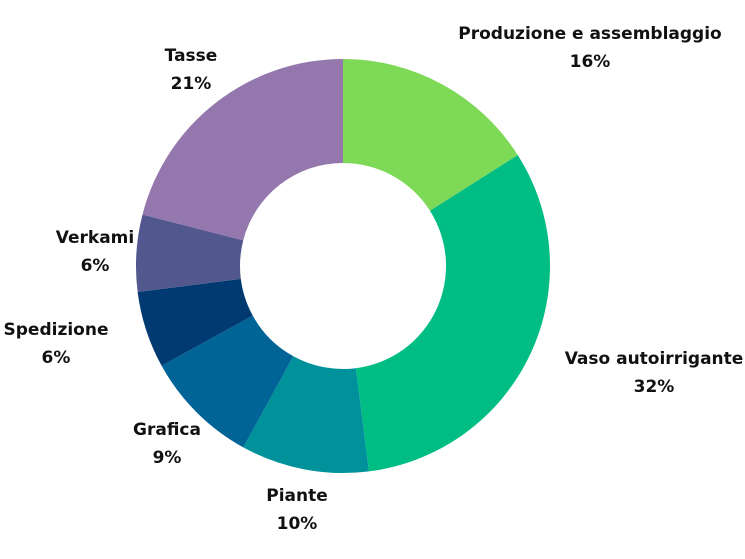  I want to click on slice-grafica, so click(227, 381).